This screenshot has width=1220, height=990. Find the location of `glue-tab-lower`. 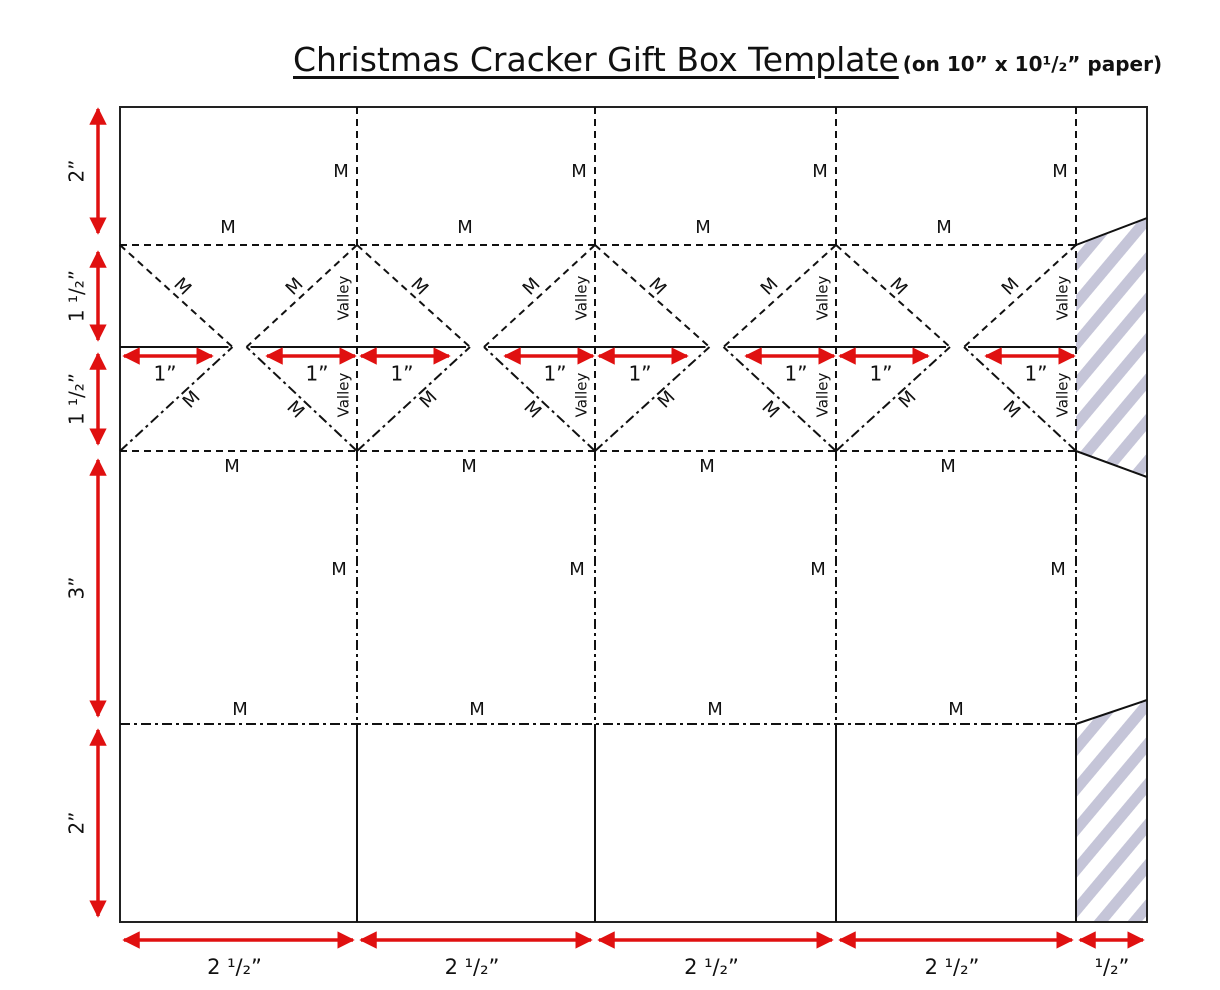

glue-tab-lower is located at coordinates (1111, 811).